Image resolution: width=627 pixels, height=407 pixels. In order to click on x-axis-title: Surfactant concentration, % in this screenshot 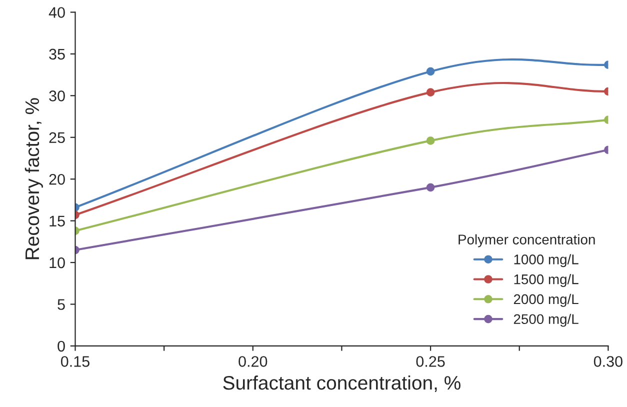, I will do `click(341, 383)`.